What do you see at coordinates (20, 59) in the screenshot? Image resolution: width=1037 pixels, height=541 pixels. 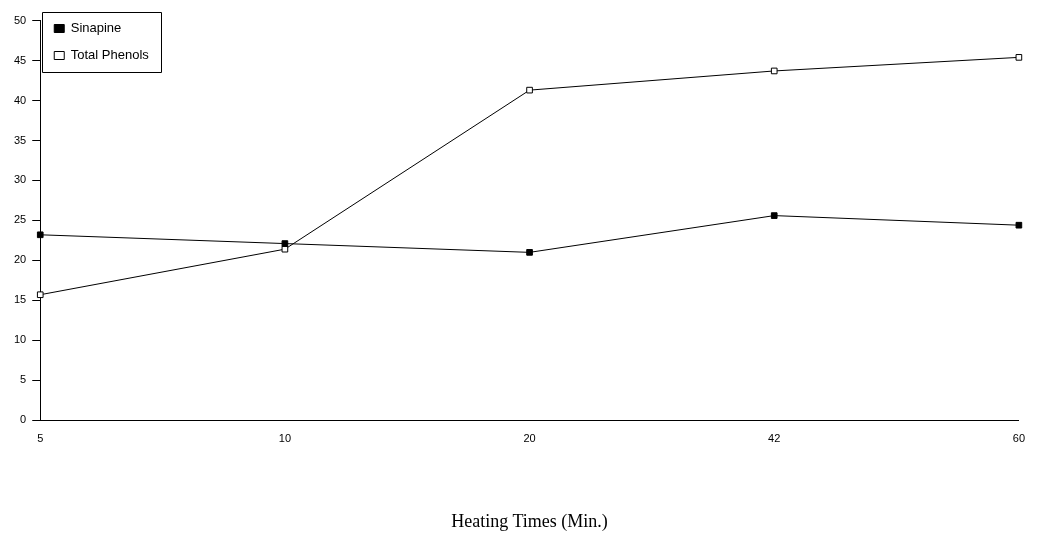 I see `y-tick-label: 45` at bounding box center [20, 59].